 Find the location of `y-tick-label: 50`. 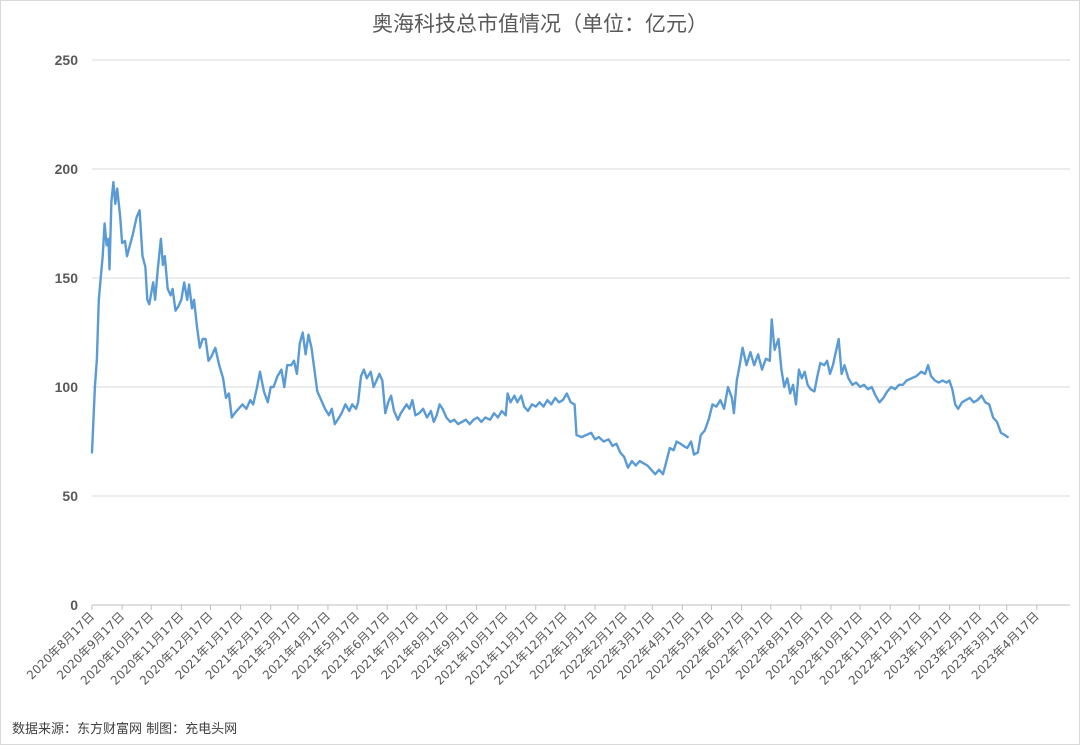

y-tick-label: 50 is located at coordinates (70, 496).